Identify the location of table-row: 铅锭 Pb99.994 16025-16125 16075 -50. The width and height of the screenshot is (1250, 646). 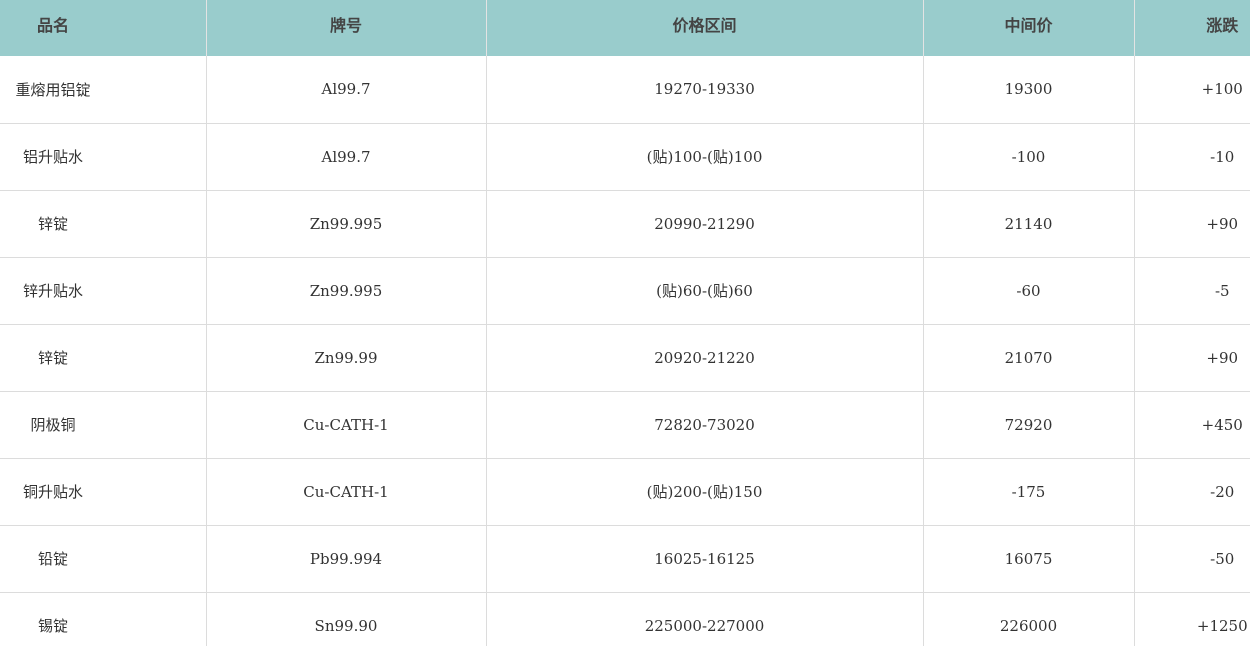
(625, 559).